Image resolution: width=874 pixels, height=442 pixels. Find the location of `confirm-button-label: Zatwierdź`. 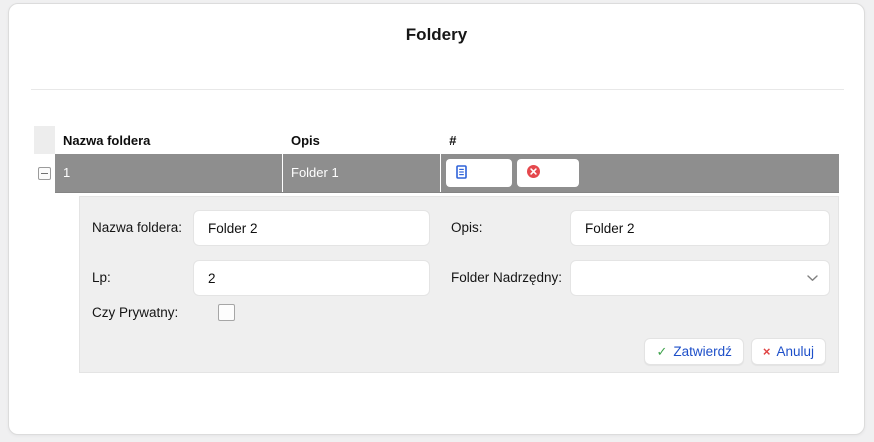

confirm-button-label: Zatwierdź is located at coordinates (702, 351).